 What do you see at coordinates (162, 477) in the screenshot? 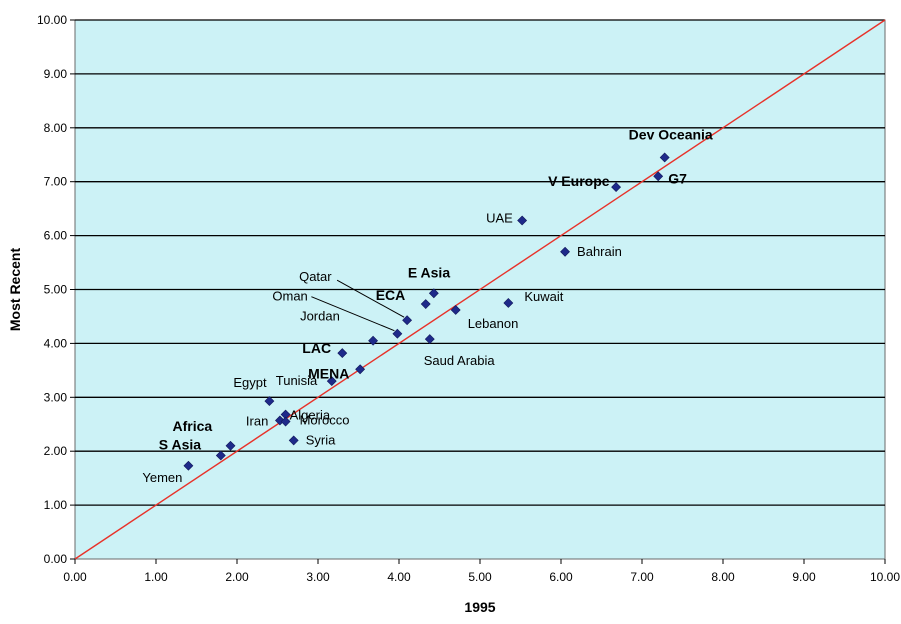
I see `label-yemen: Yemen` at bounding box center [162, 477].